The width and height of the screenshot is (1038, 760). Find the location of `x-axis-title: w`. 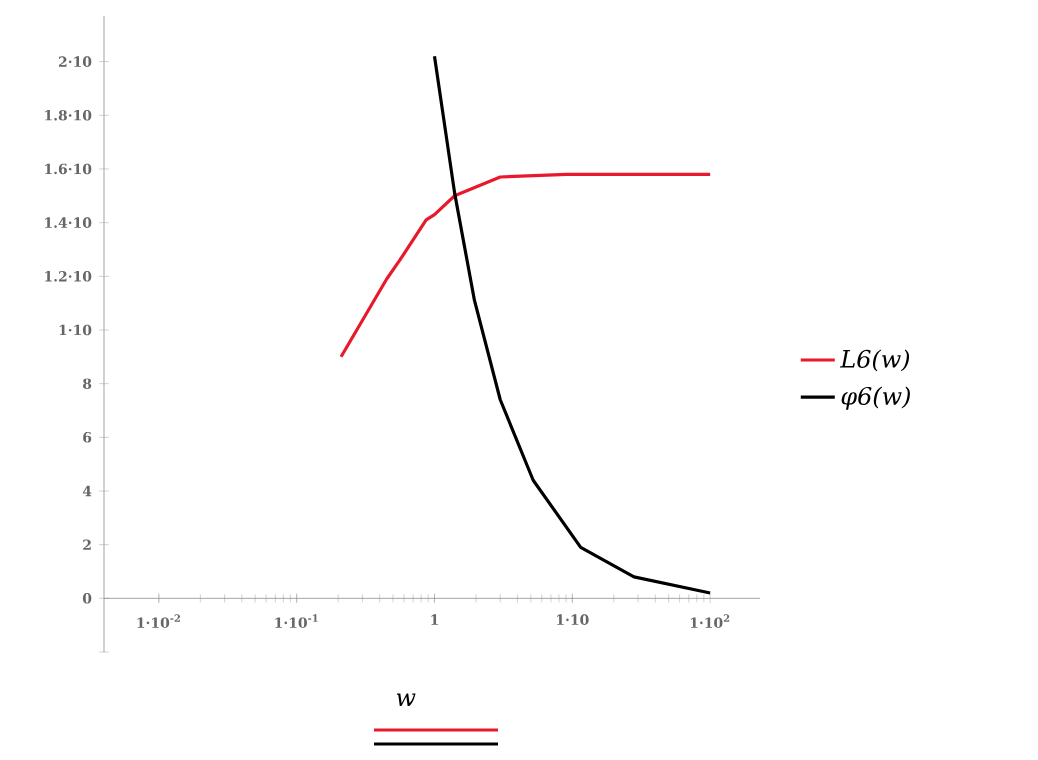

x-axis-title: w is located at coordinates (406, 699).